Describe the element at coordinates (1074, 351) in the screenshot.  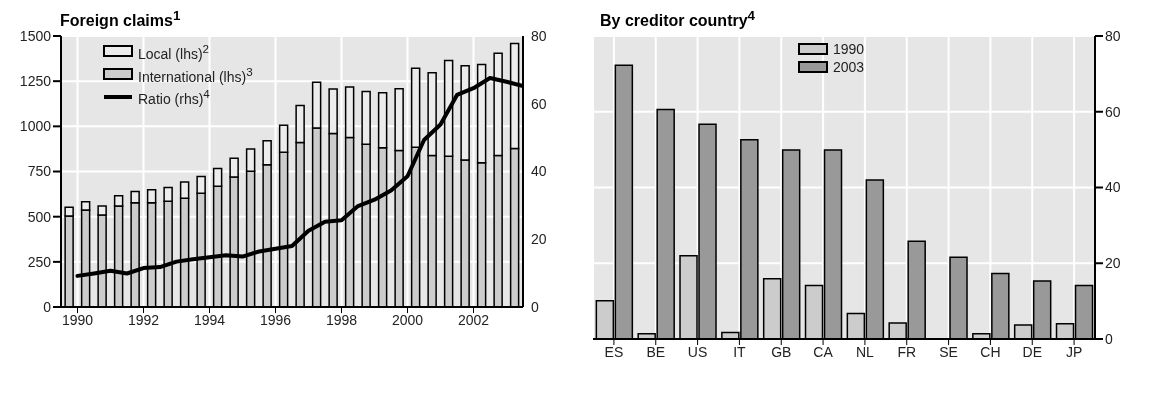
I see `x-tick-label: JP` at that location.